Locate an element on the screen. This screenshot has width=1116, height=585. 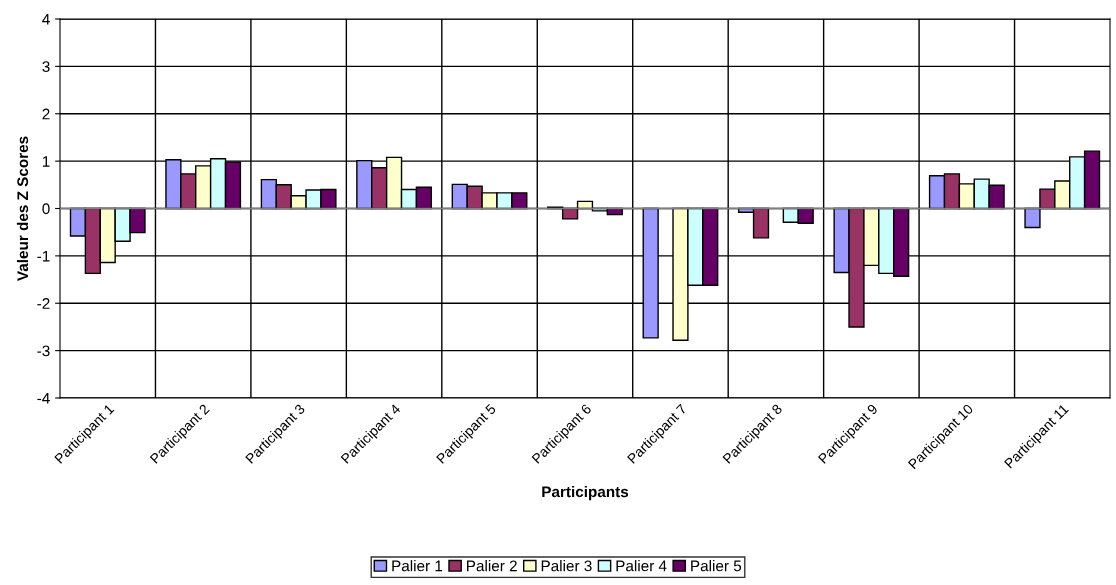
legend-label: Palier 1 is located at coordinates (417, 566).